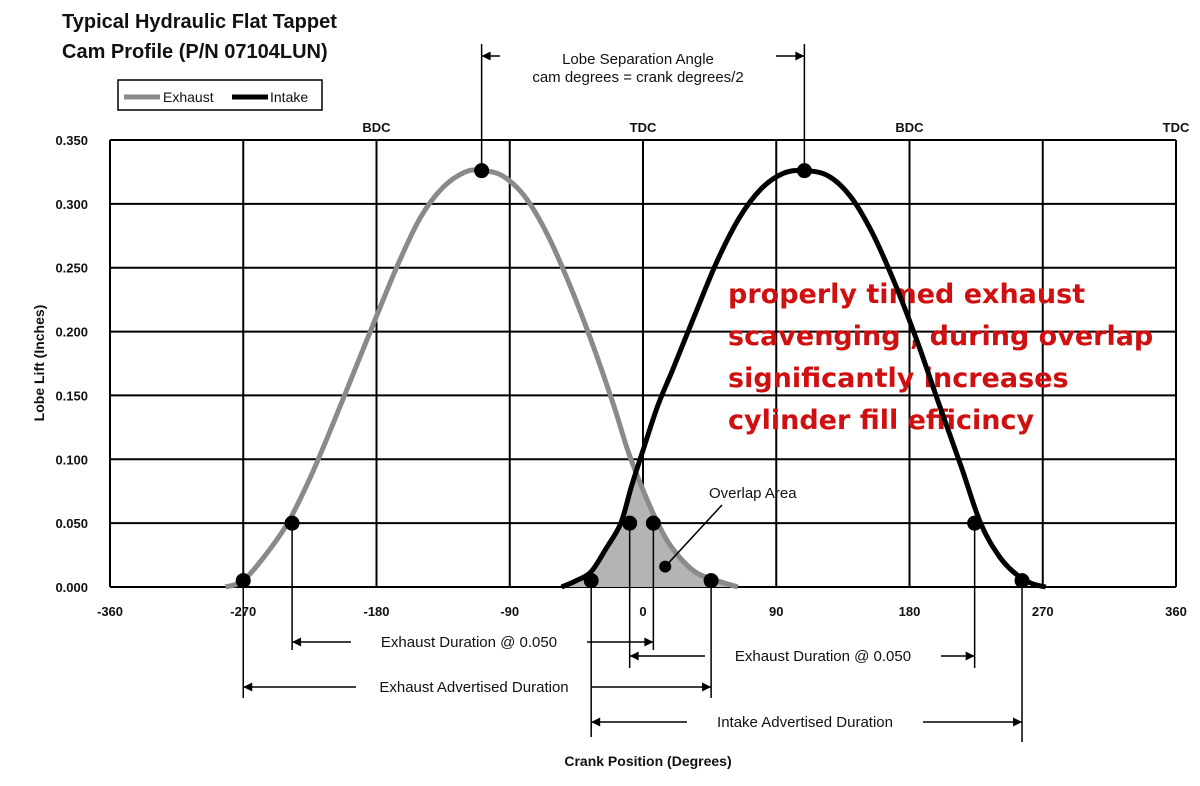 The width and height of the screenshot is (1200, 786). Describe the element at coordinates (473, 687) in the screenshot. I see `exhaust-advertised-duration-label: Exhaust Advertised Duration` at that location.